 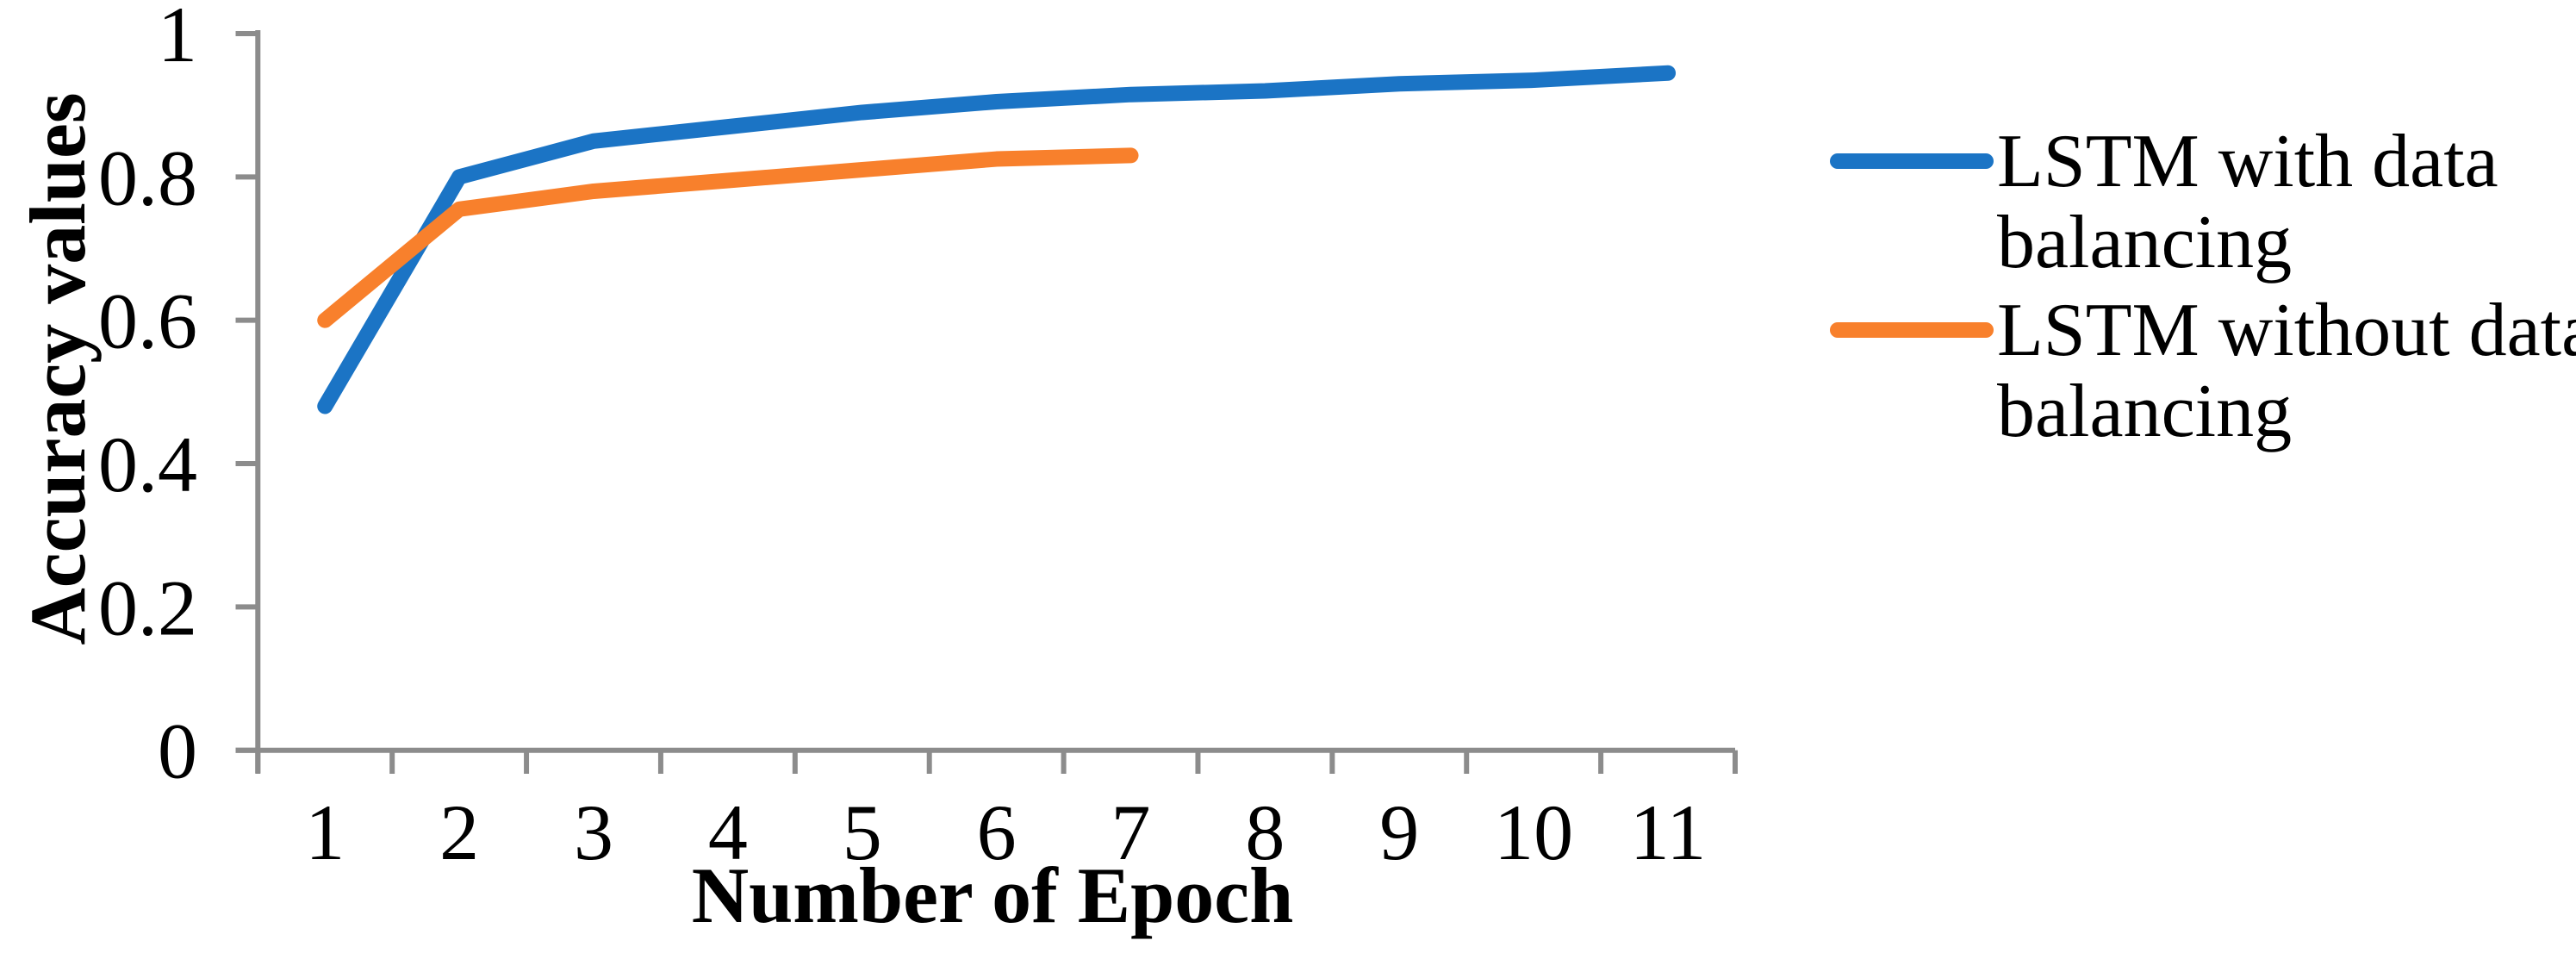 I want to click on x-tick-label: 8, so click(x=1265, y=832).